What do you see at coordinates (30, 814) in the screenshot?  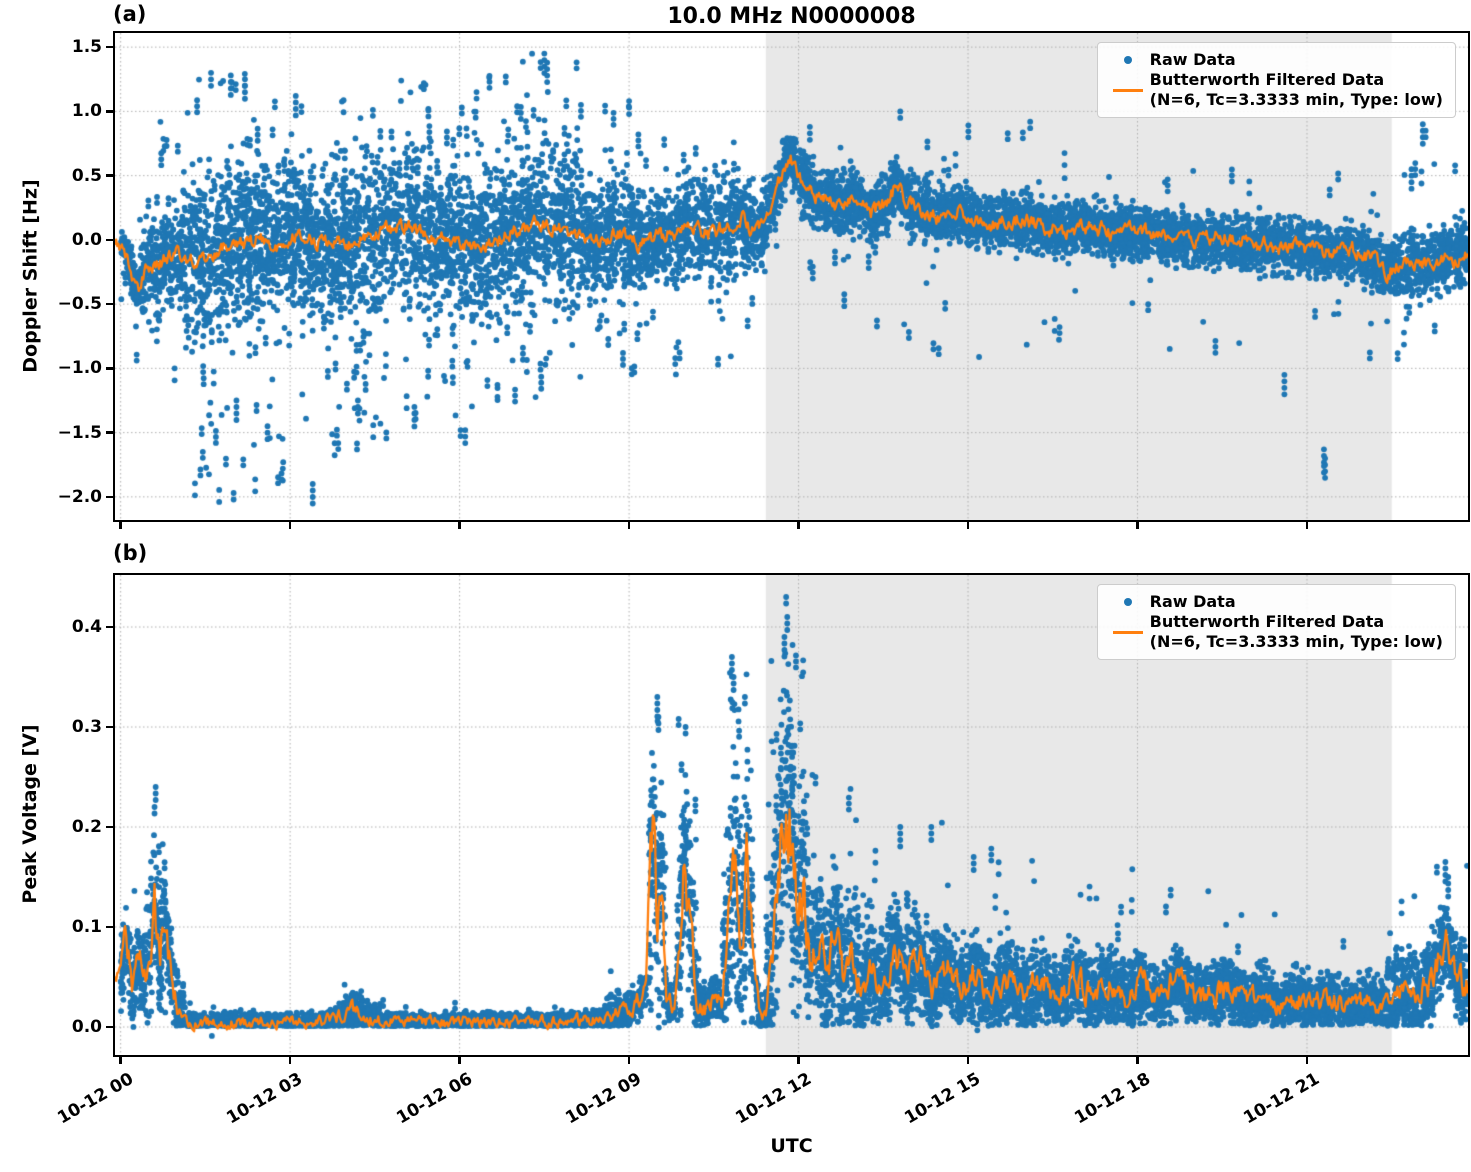 I see `panel-b-ylabel: Peak Voltage [V]` at bounding box center [30, 814].